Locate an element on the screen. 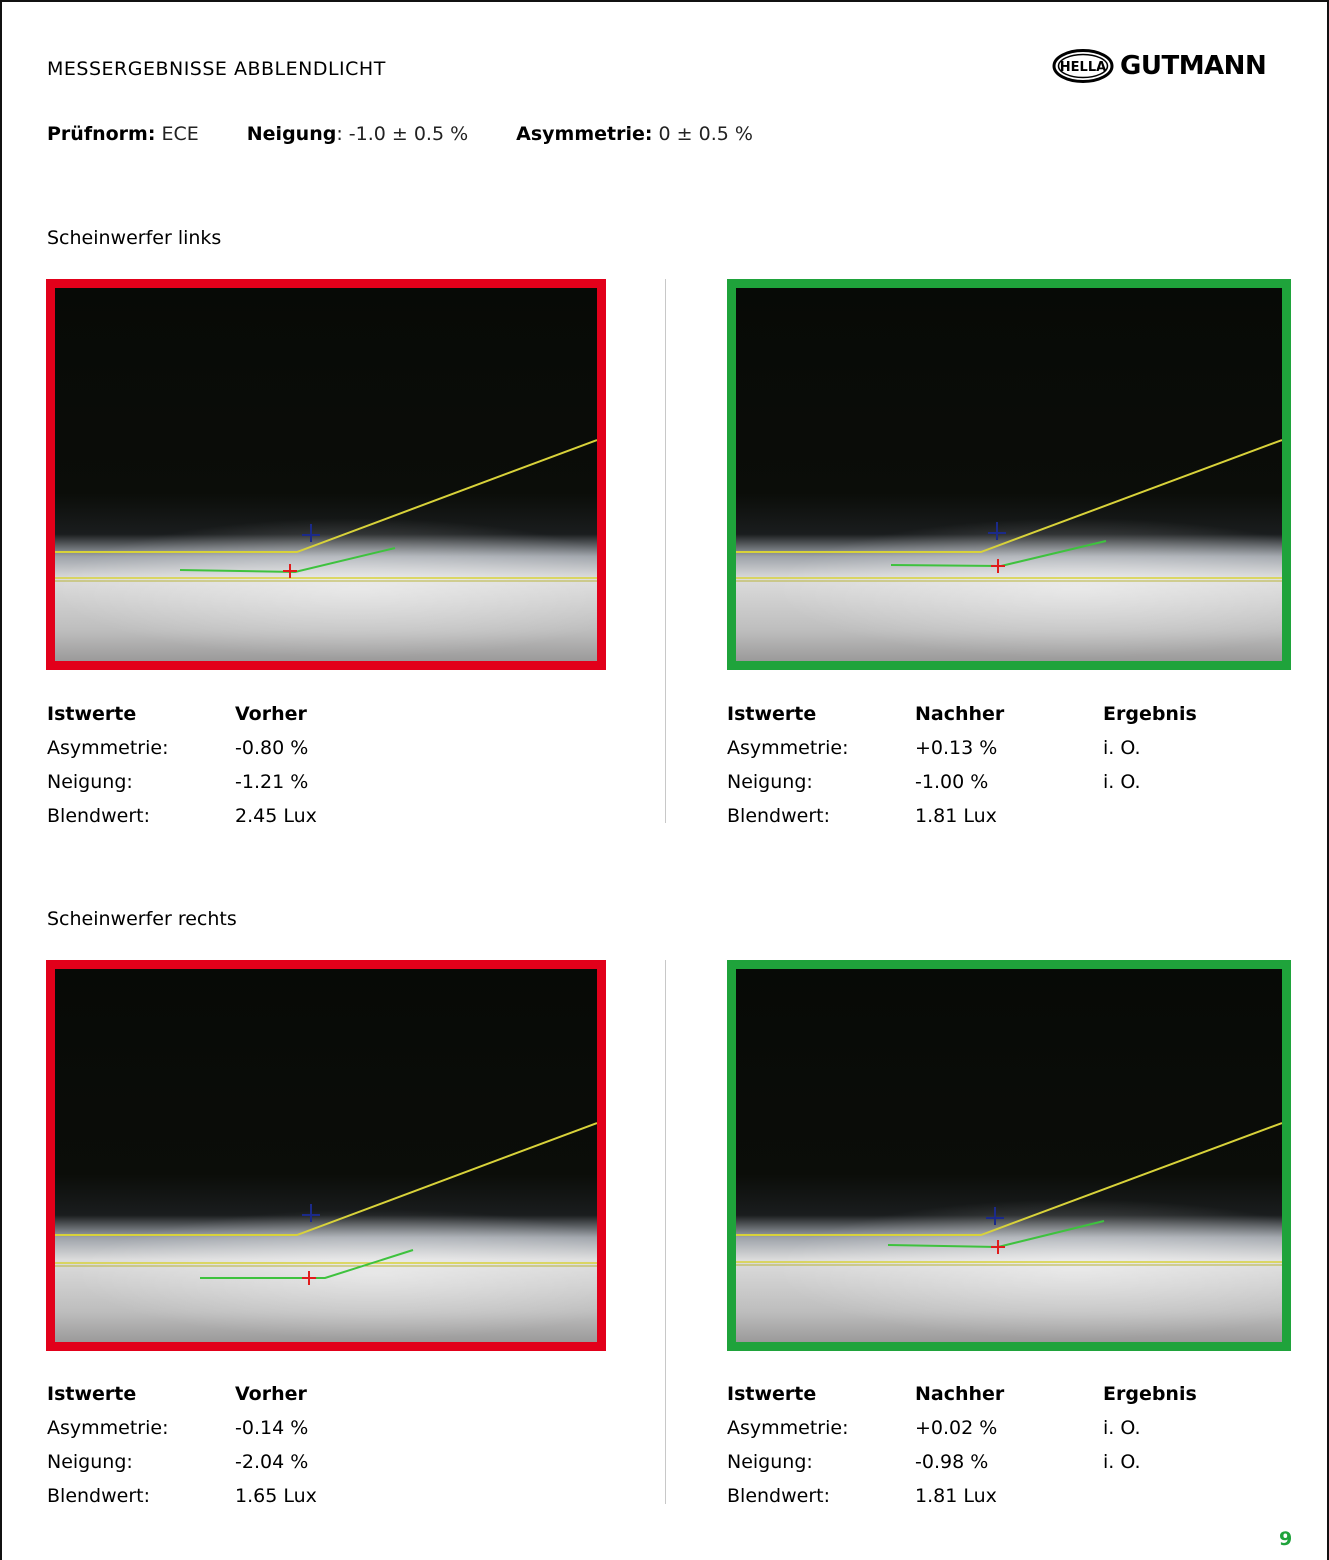 The width and height of the screenshot is (1329, 1560). table-row: Blendwert: 1.65 Lux is located at coordinates (235, 1496).